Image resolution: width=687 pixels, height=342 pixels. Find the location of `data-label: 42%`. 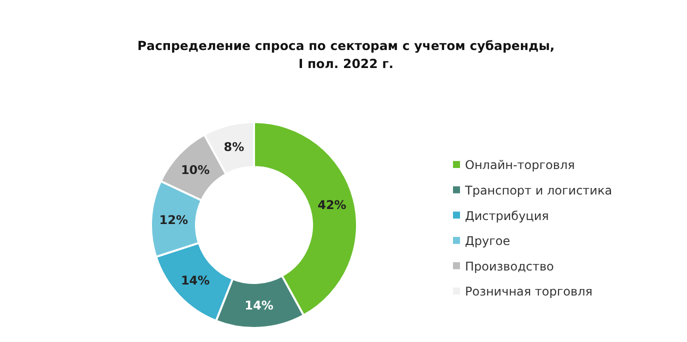

data-label: 42% is located at coordinates (332, 205).